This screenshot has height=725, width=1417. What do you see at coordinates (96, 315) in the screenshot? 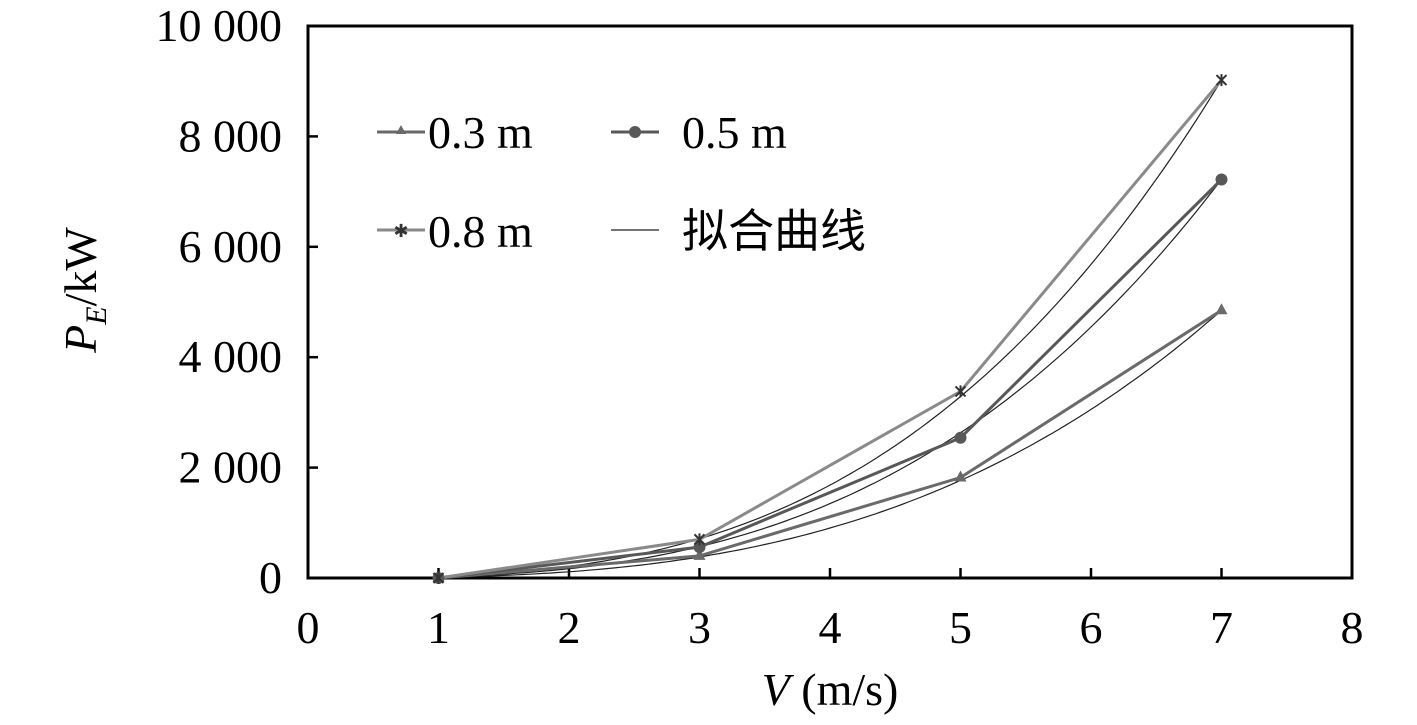
I see `y-axis-subscript: E` at bounding box center [96, 315].